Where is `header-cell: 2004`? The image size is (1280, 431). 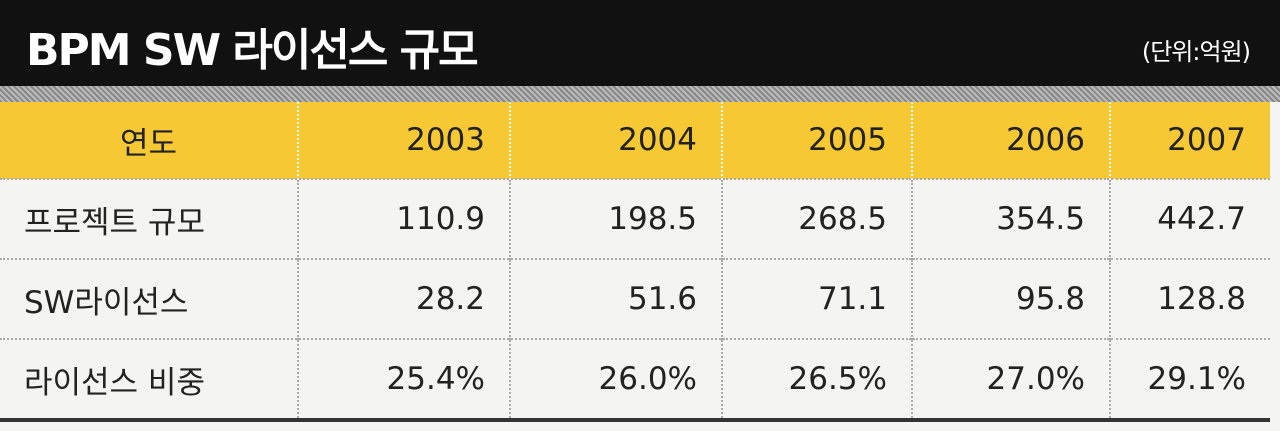 header-cell: 2004 is located at coordinates (615, 140).